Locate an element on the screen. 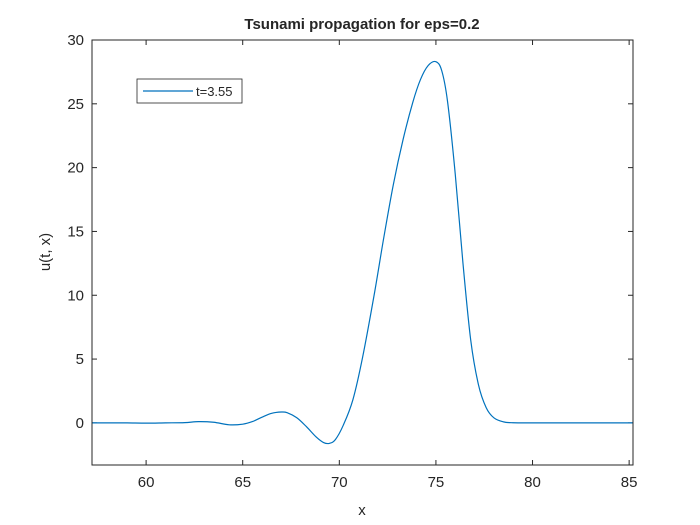 The image size is (700, 525). y-tick-label: 20 is located at coordinates (75, 168).